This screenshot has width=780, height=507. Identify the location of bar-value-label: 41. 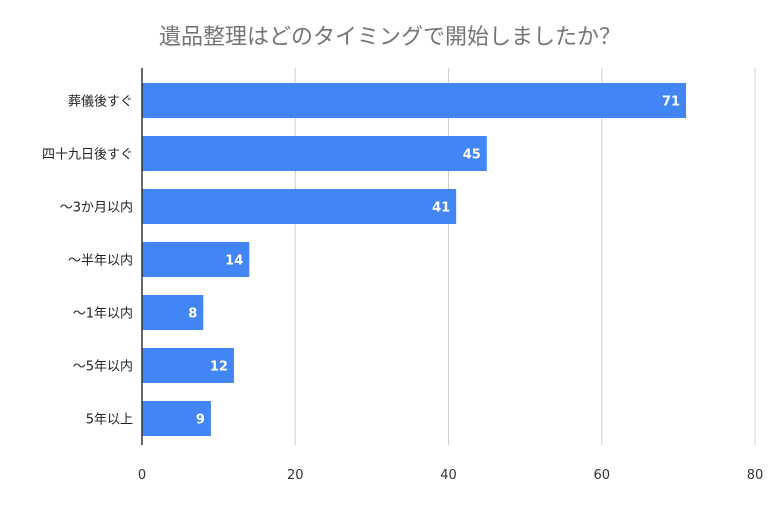
(441, 208).